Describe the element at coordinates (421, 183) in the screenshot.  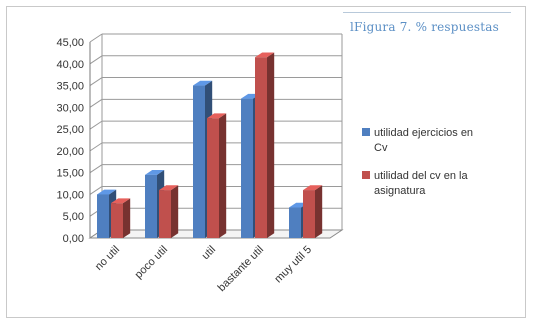
I see `legend-label: utilidad del cv en la asignatura` at that location.